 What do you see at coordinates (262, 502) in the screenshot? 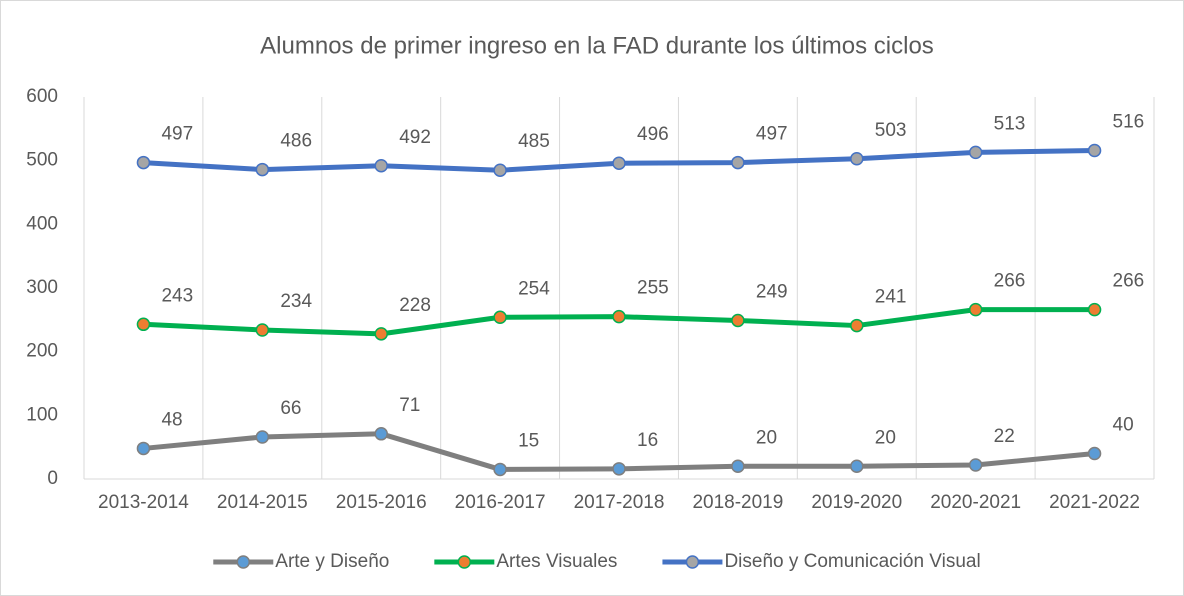
I see `x-tick-label: 2014-2015` at bounding box center [262, 502].